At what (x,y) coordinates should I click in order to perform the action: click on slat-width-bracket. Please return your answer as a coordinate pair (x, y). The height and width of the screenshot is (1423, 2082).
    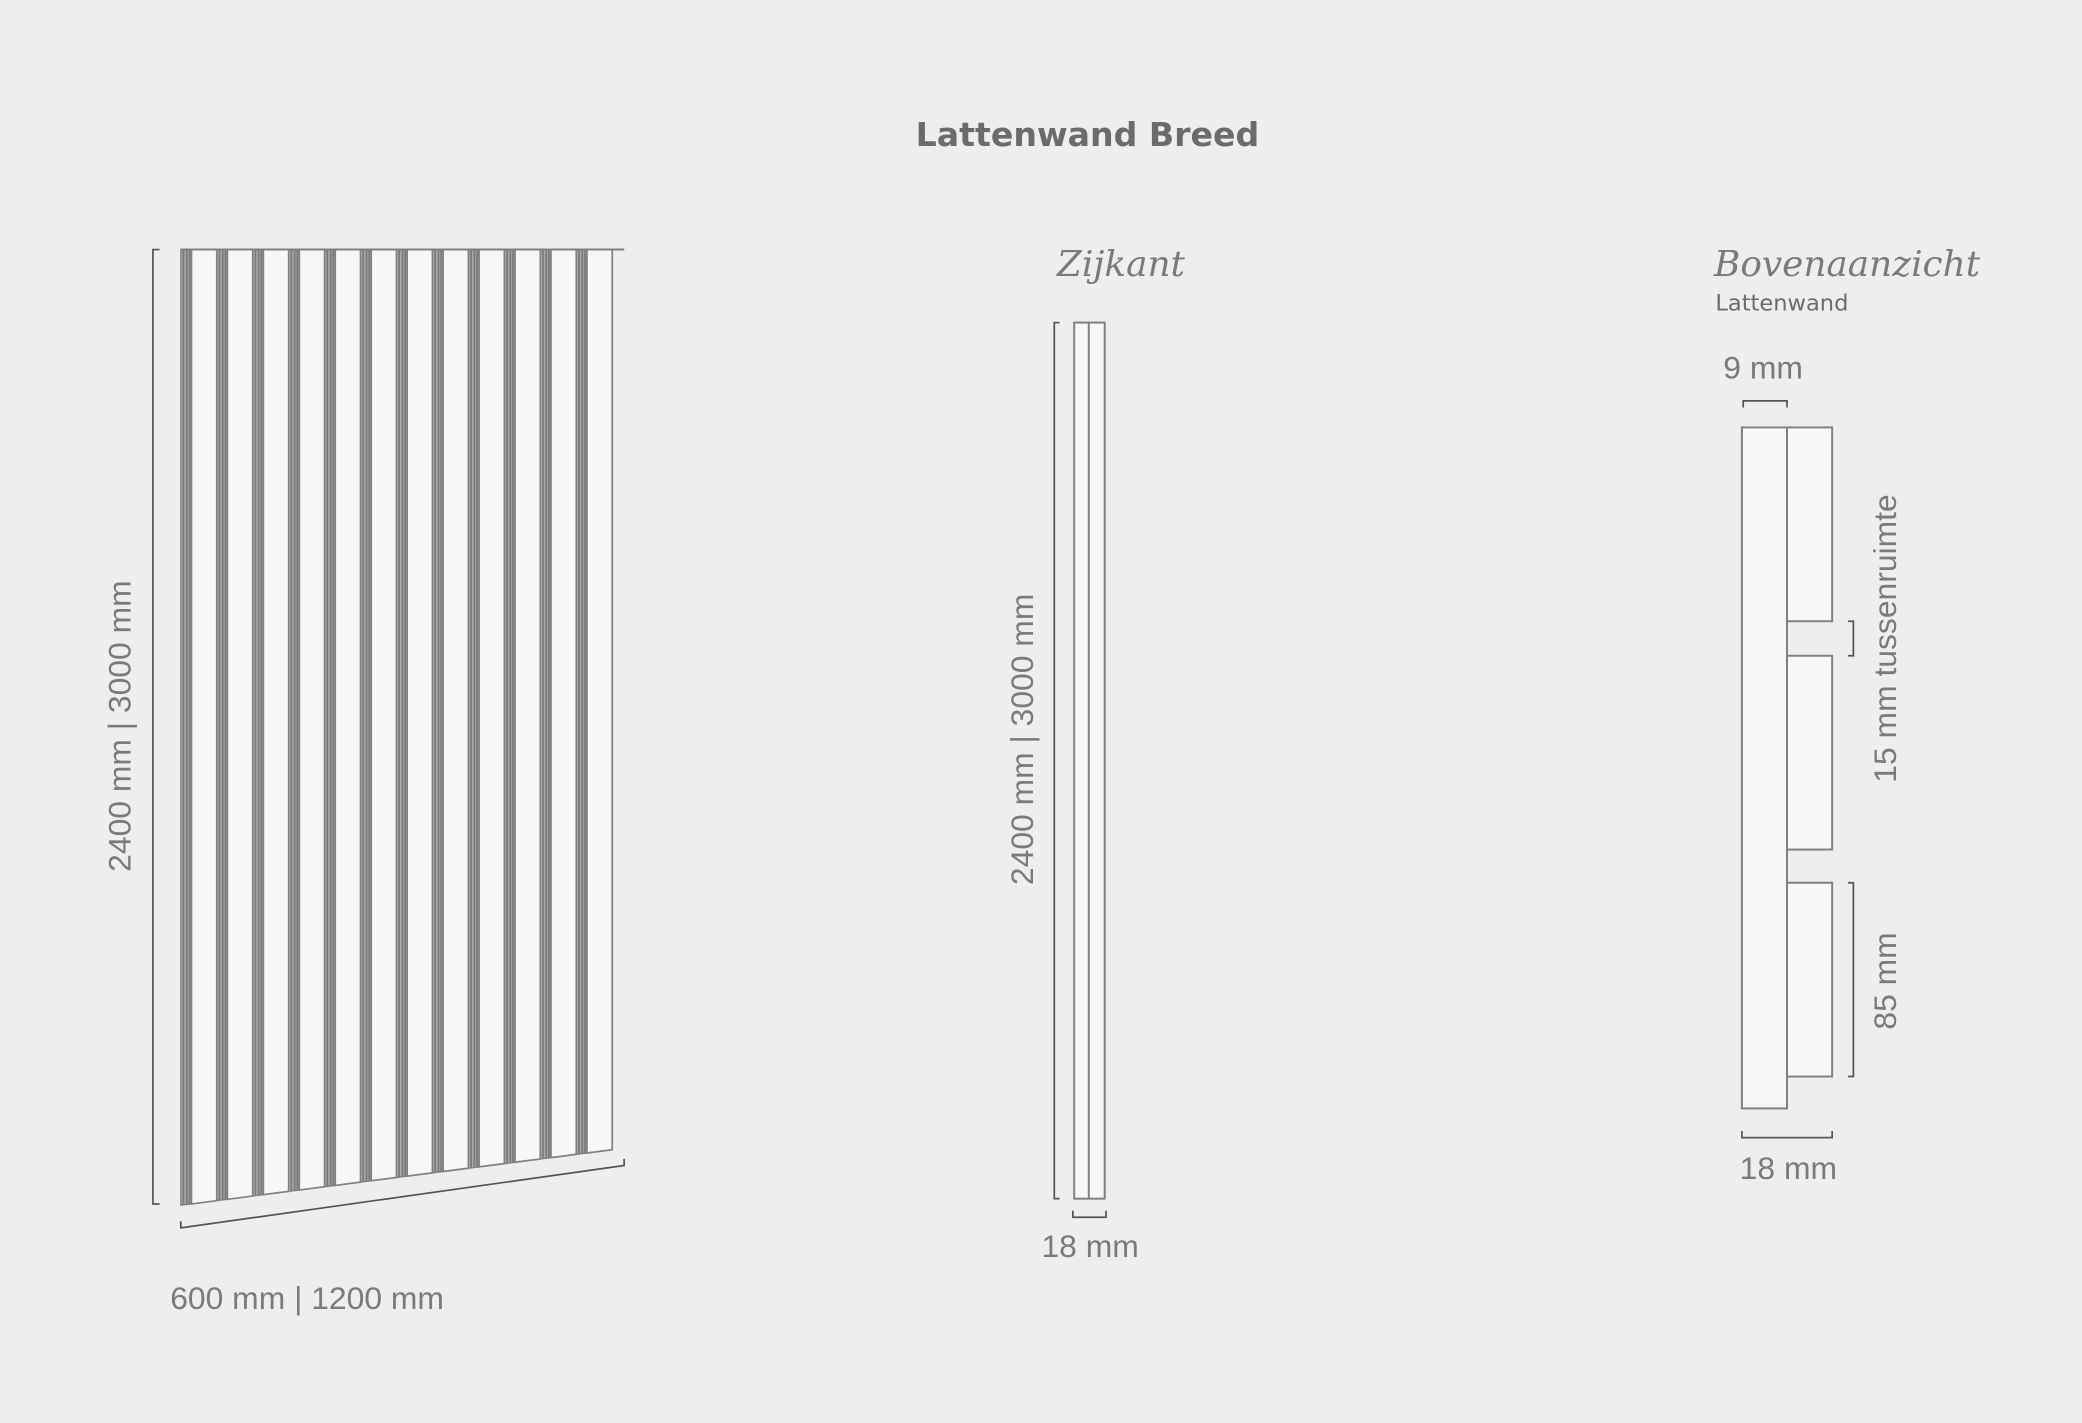
    Looking at the image, I should click on (1851, 979).